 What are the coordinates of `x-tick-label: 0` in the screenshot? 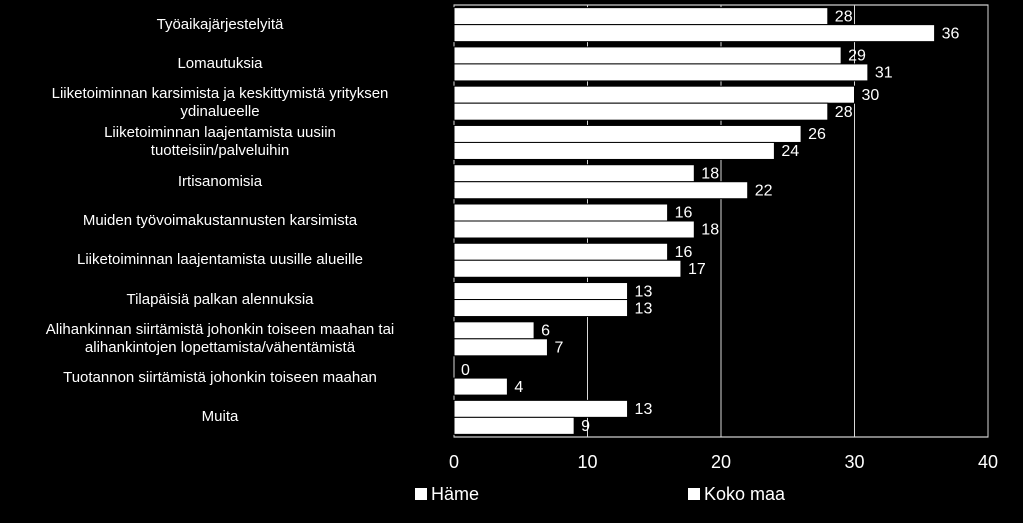 It's located at (454, 462).